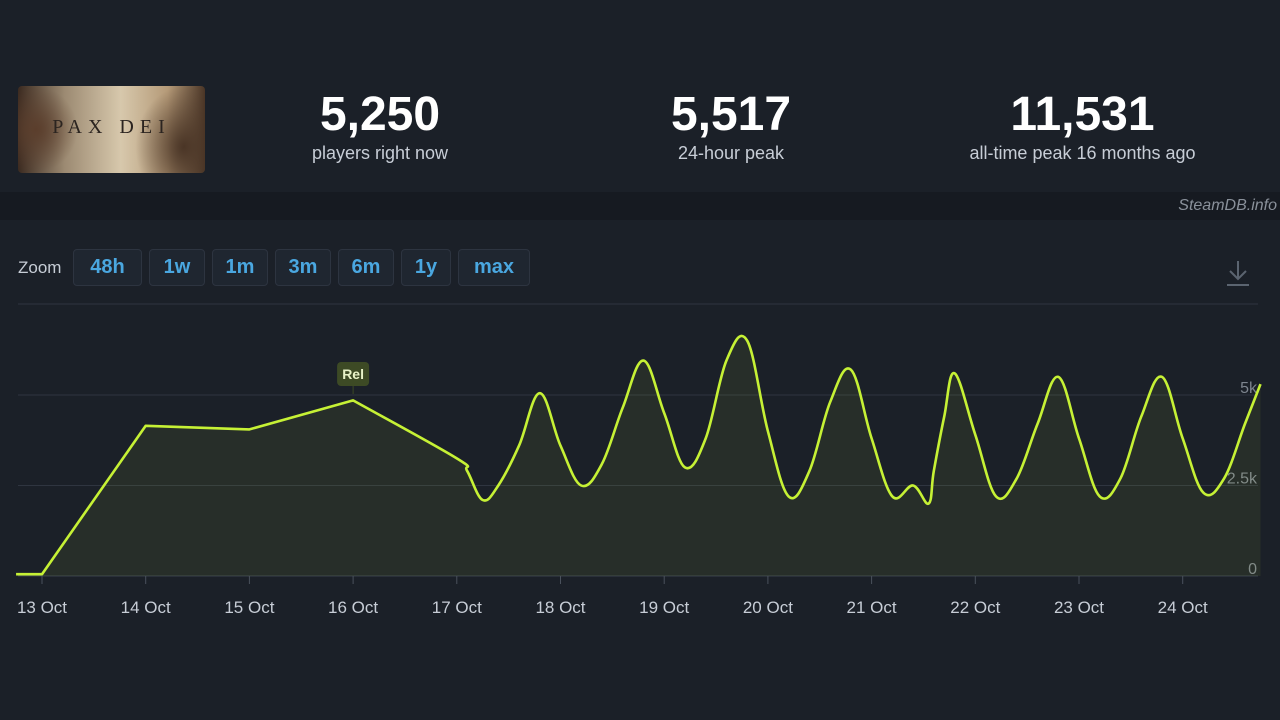 This screenshot has height=720, width=1280. Describe the element at coordinates (1183, 607) in the screenshot. I see `x-tick-label: 24 Oct` at that location.